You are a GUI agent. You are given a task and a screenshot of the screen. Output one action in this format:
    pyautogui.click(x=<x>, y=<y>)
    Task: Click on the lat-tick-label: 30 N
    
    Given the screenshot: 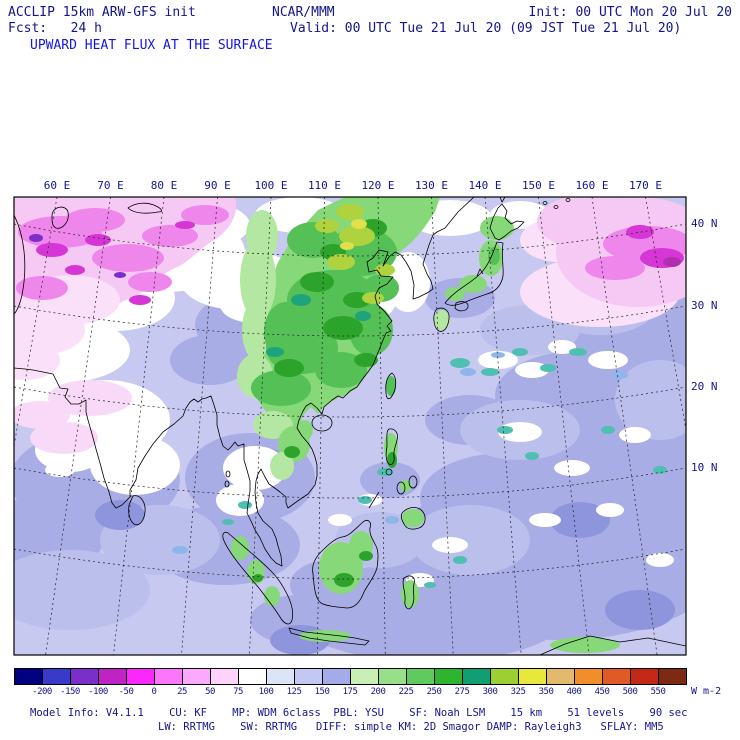 What is the action you would take?
    pyautogui.click(x=704, y=305)
    